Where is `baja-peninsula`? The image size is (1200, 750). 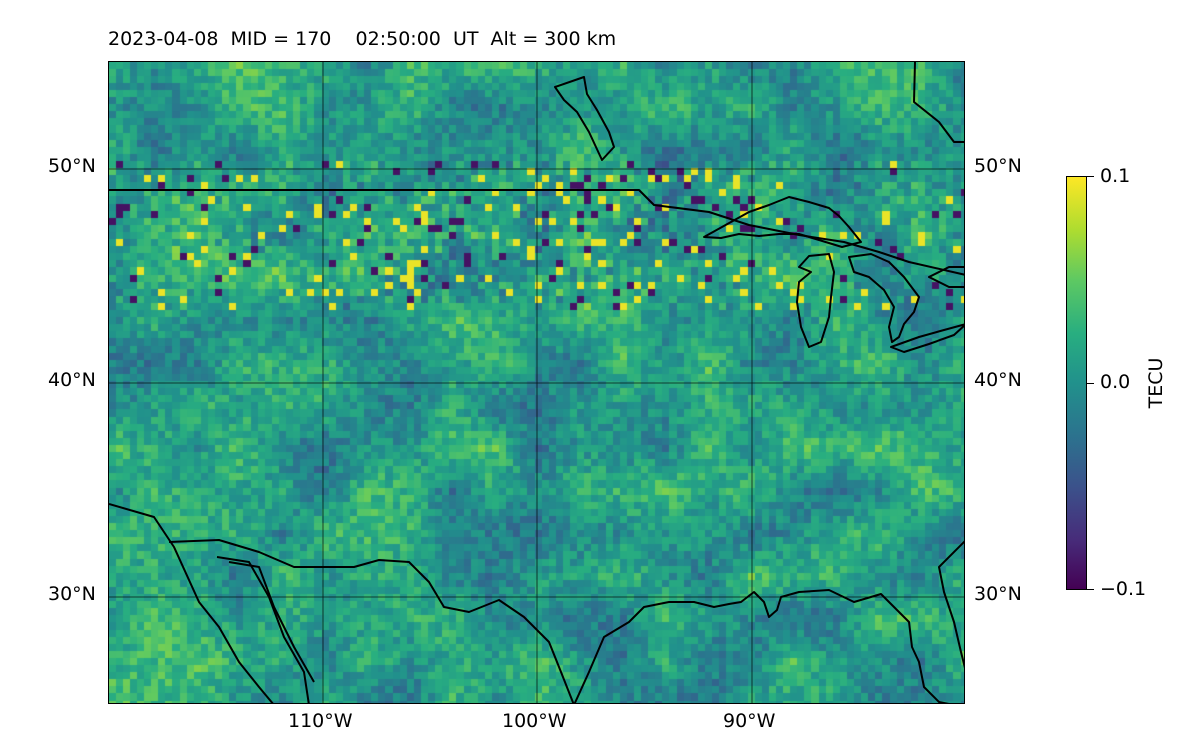 baja-peninsula is located at coordinates (263, 629).